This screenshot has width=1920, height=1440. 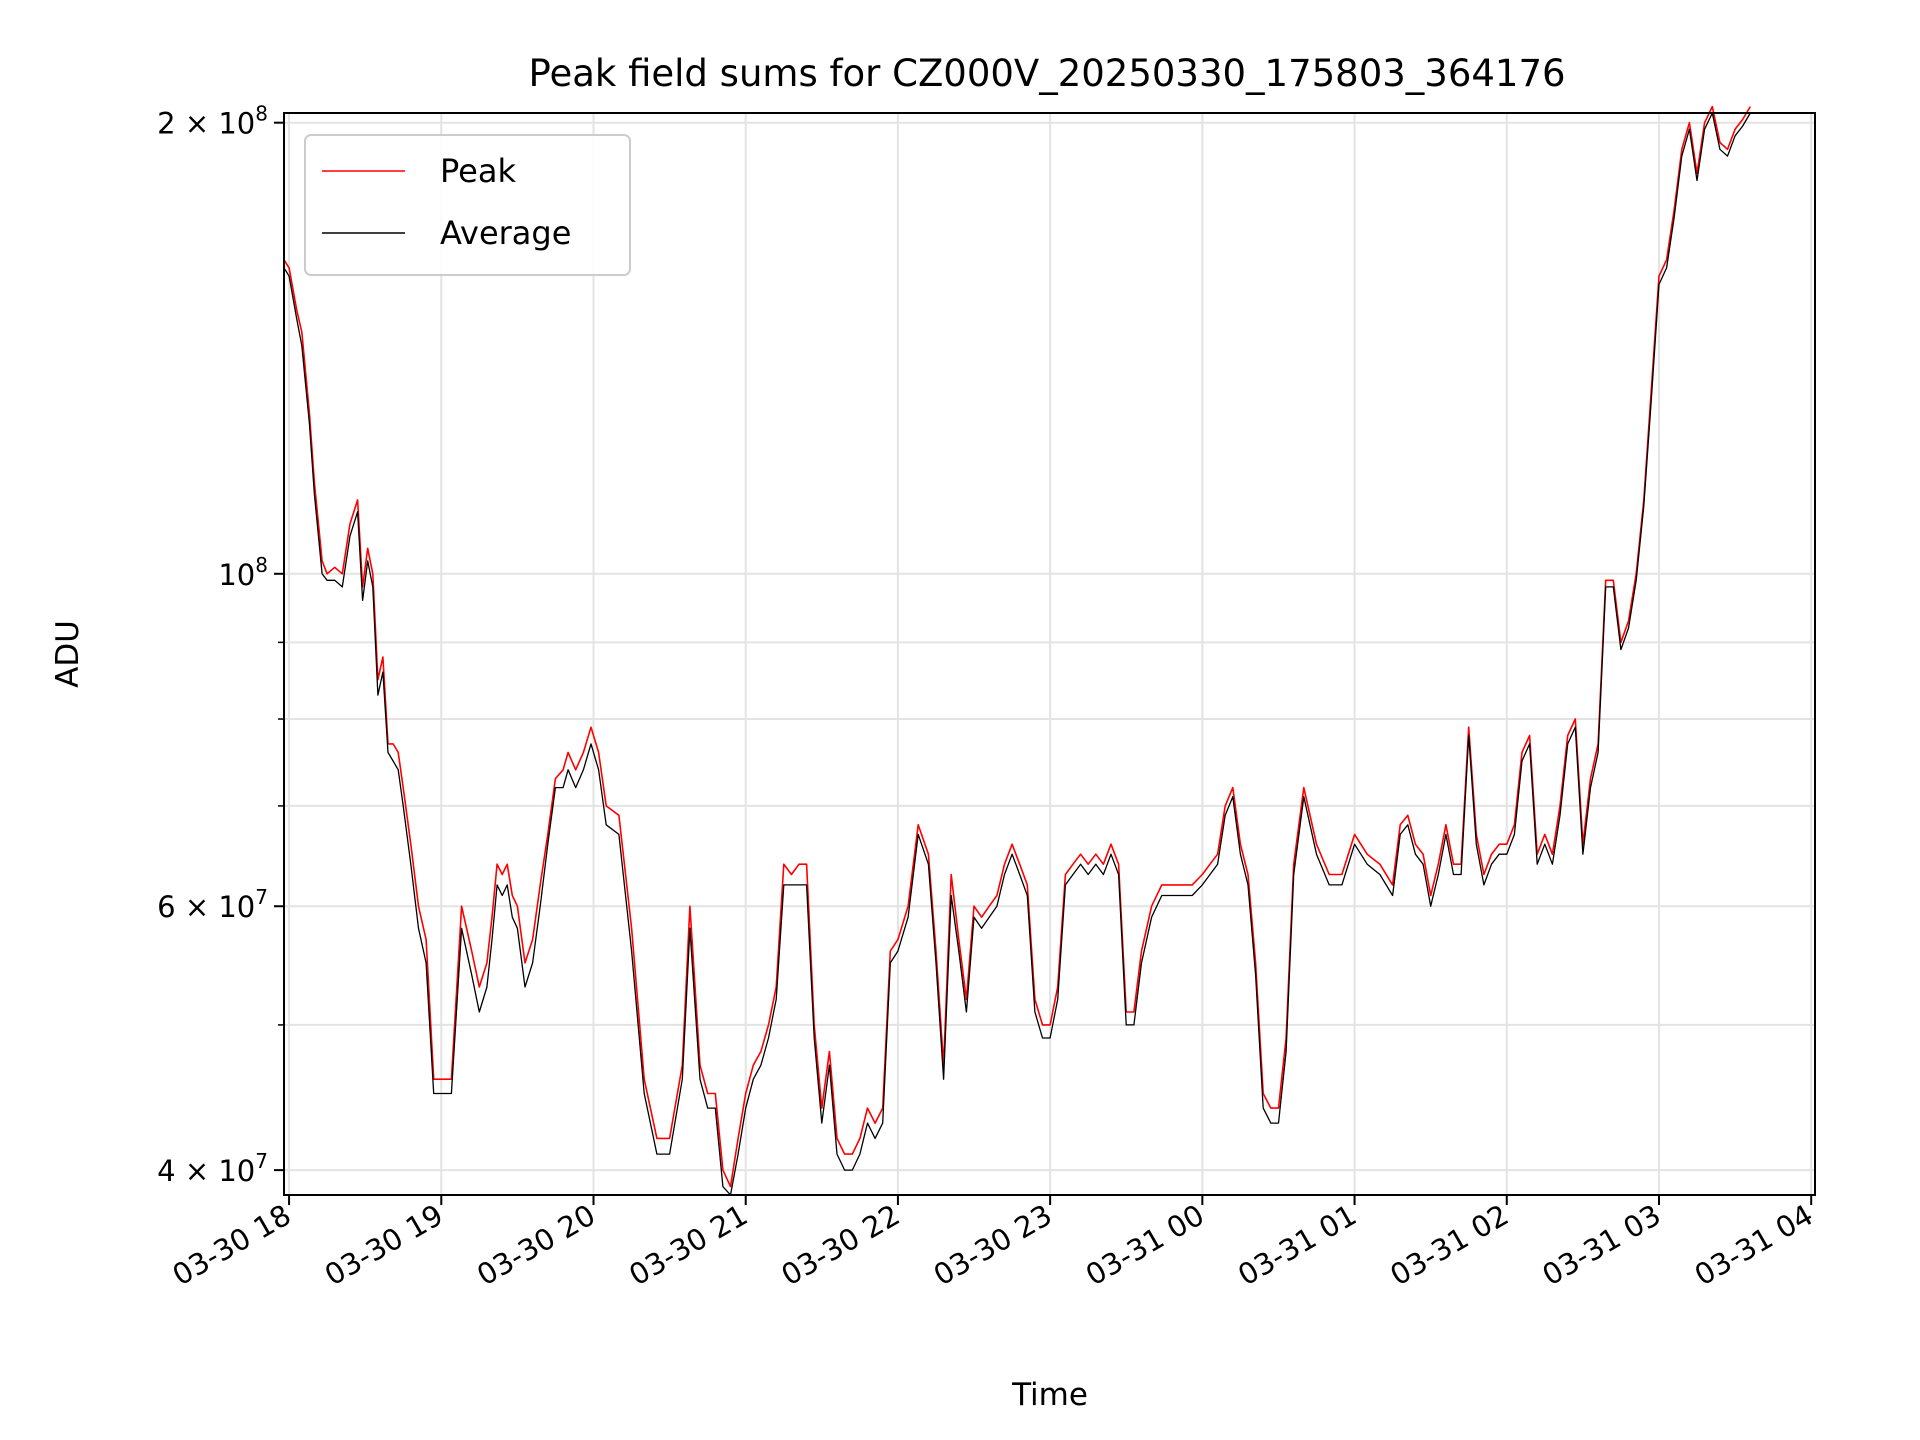 I want to click on x-tick-label: 03-30 23, so click(x=993, y=1245).